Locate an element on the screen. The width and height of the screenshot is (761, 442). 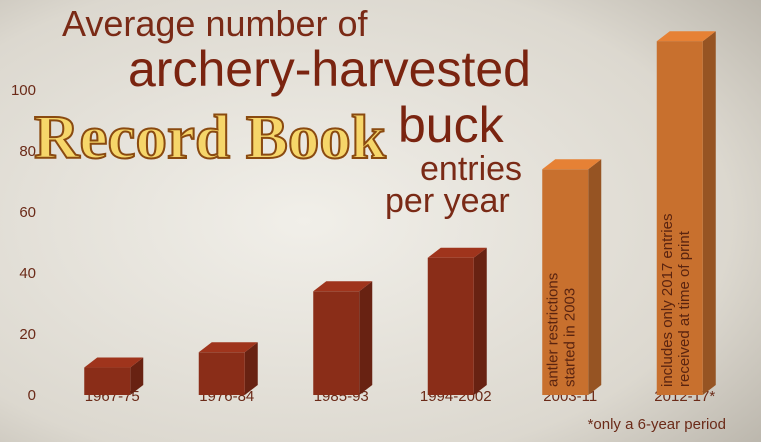
y-tick-label: 0 is located at coordinates (32, 395).